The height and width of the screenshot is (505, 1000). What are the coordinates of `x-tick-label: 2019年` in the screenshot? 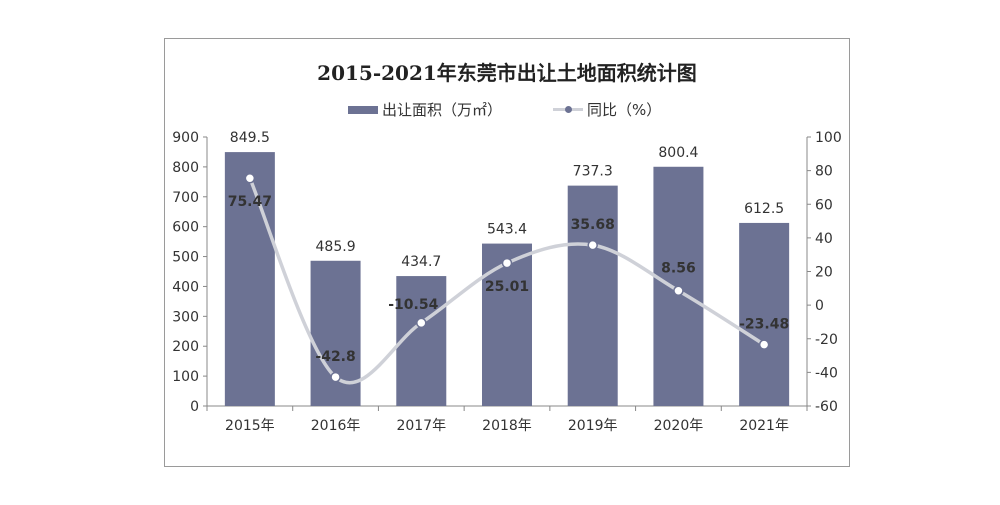 It's located at (593, 426).